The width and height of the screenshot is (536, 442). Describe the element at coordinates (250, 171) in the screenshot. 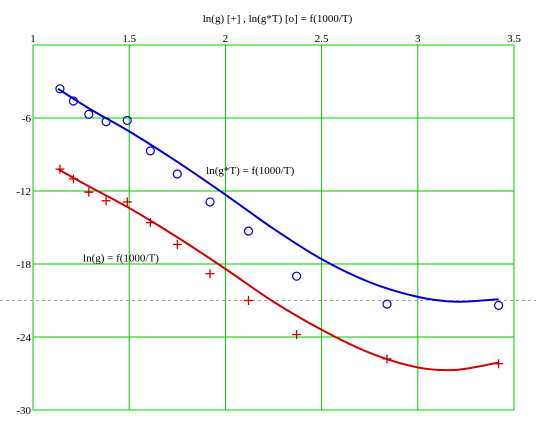

I see `annotation-label: ln(g*T) = f(1000/T)` at that location.